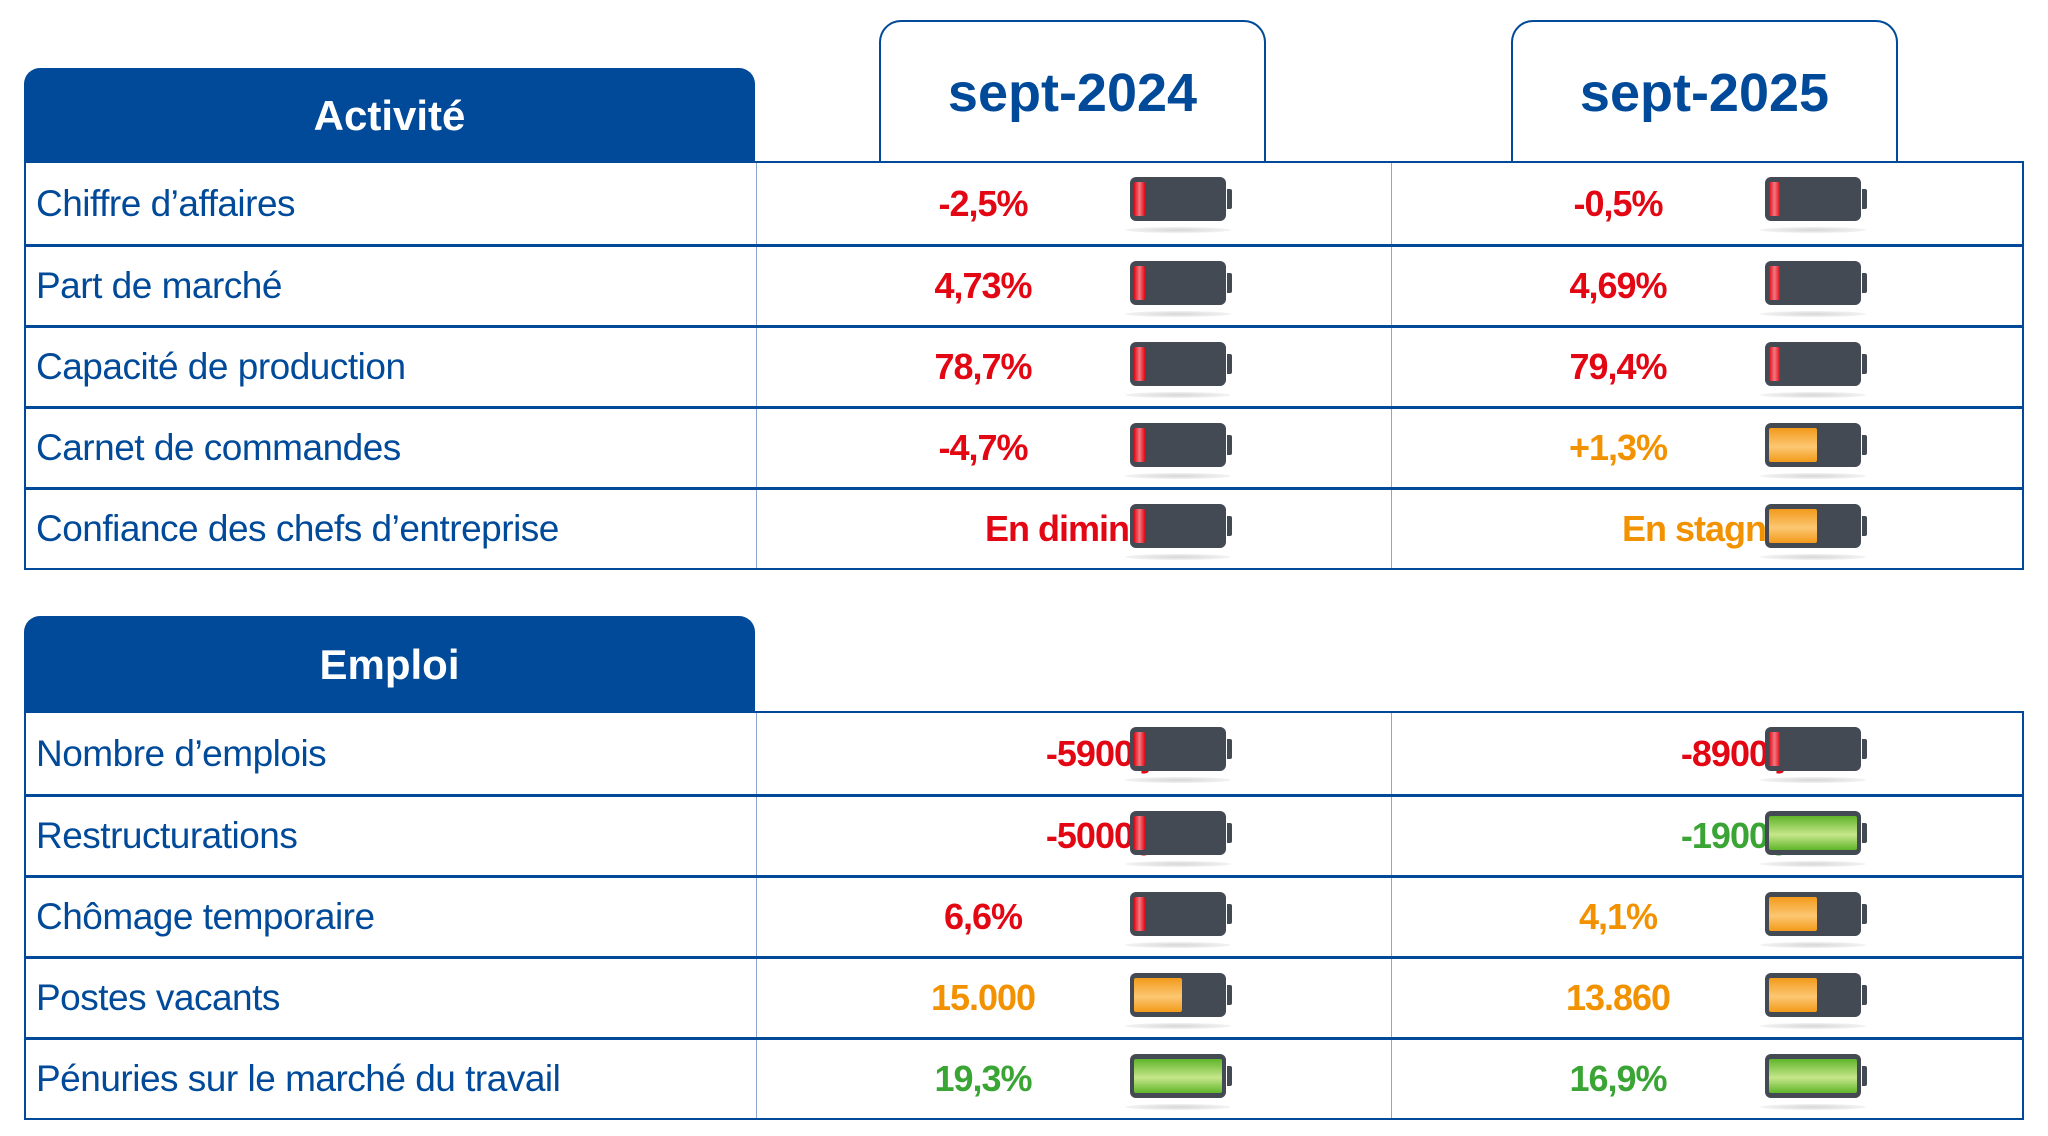 Image resolution: width=2048 pixels, height=1136 pixels. What do you see at coordinates (1706, 917) in the screenshot?
I see `value-cell-sept-2025: 4,1%` at bounding box center [1706, 917].